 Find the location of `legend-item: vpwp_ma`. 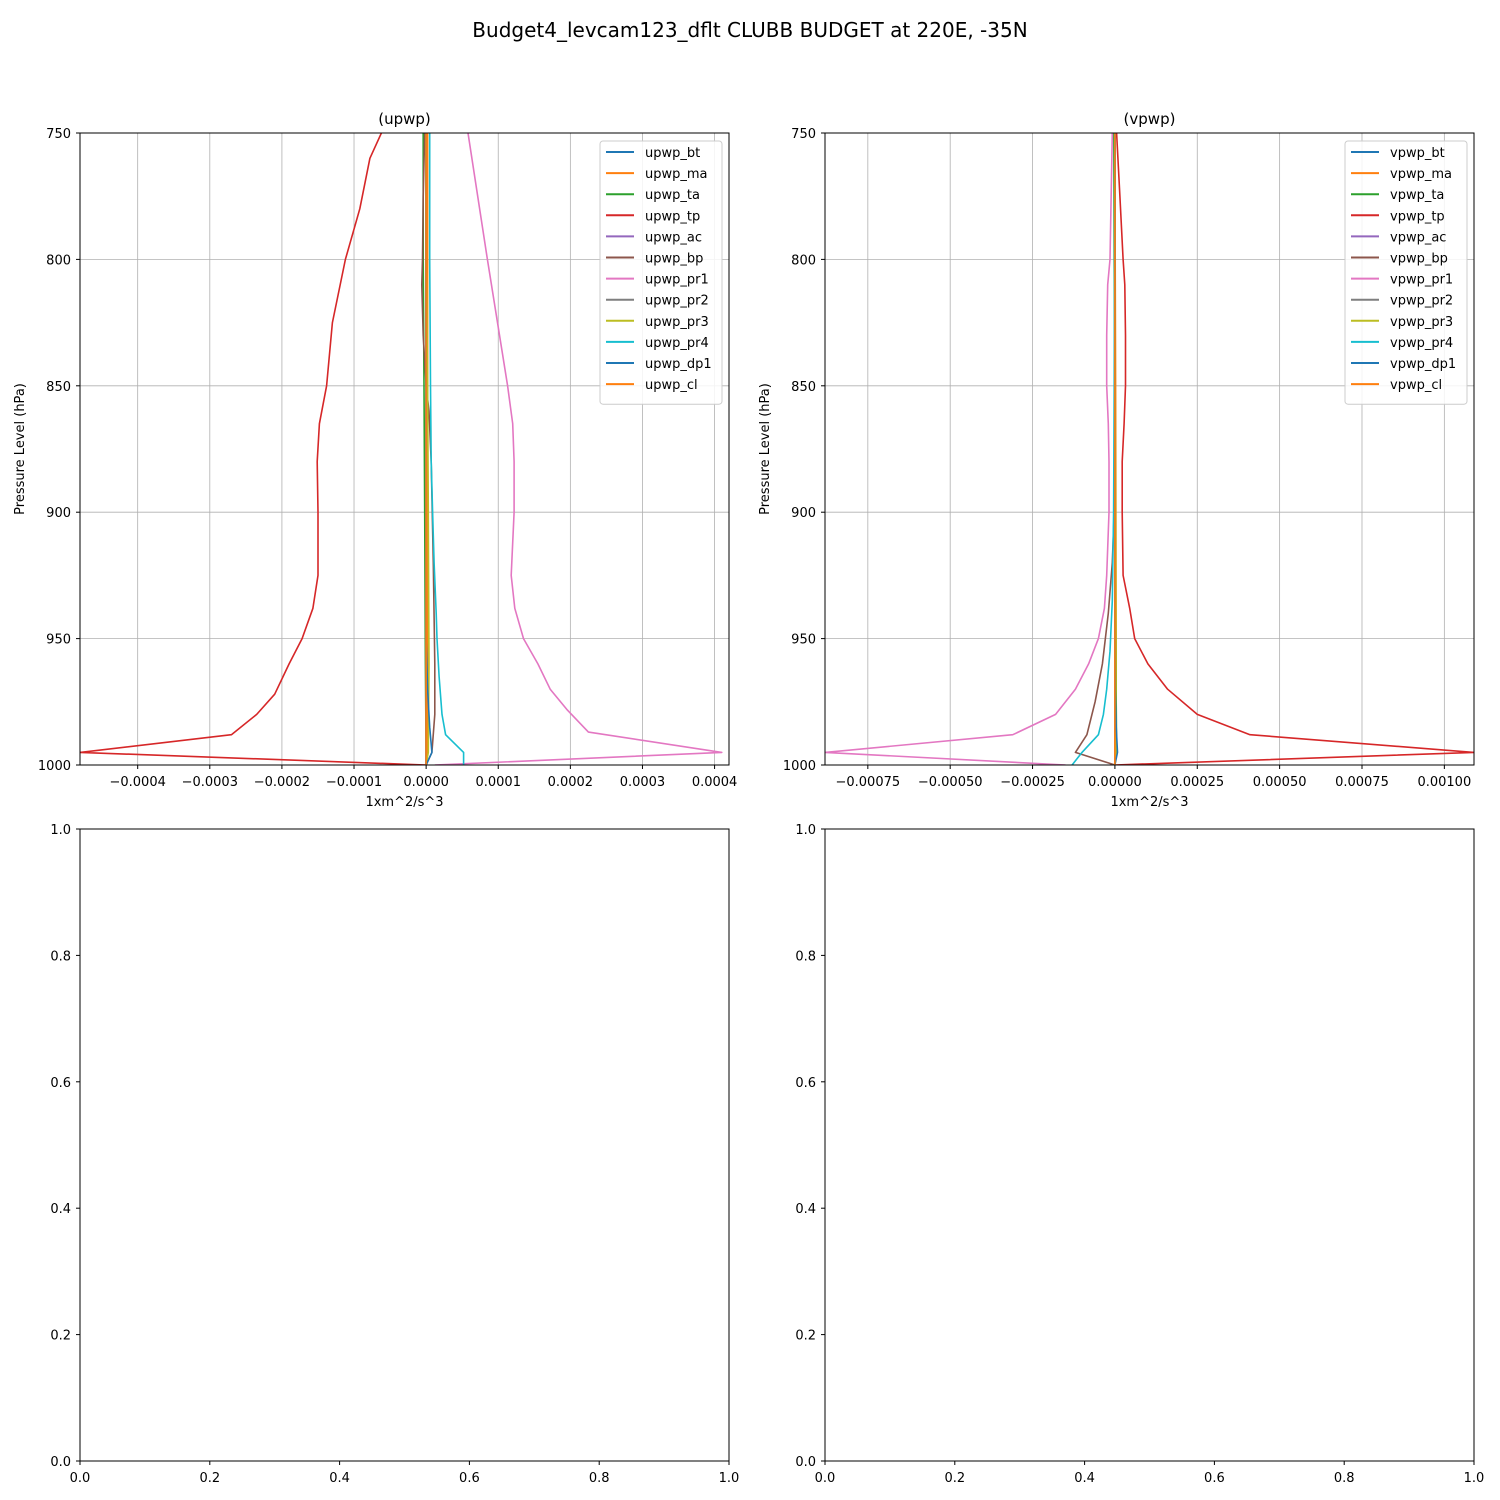

legend-item: vpwp_ma is located at coordinates (1401, 174).